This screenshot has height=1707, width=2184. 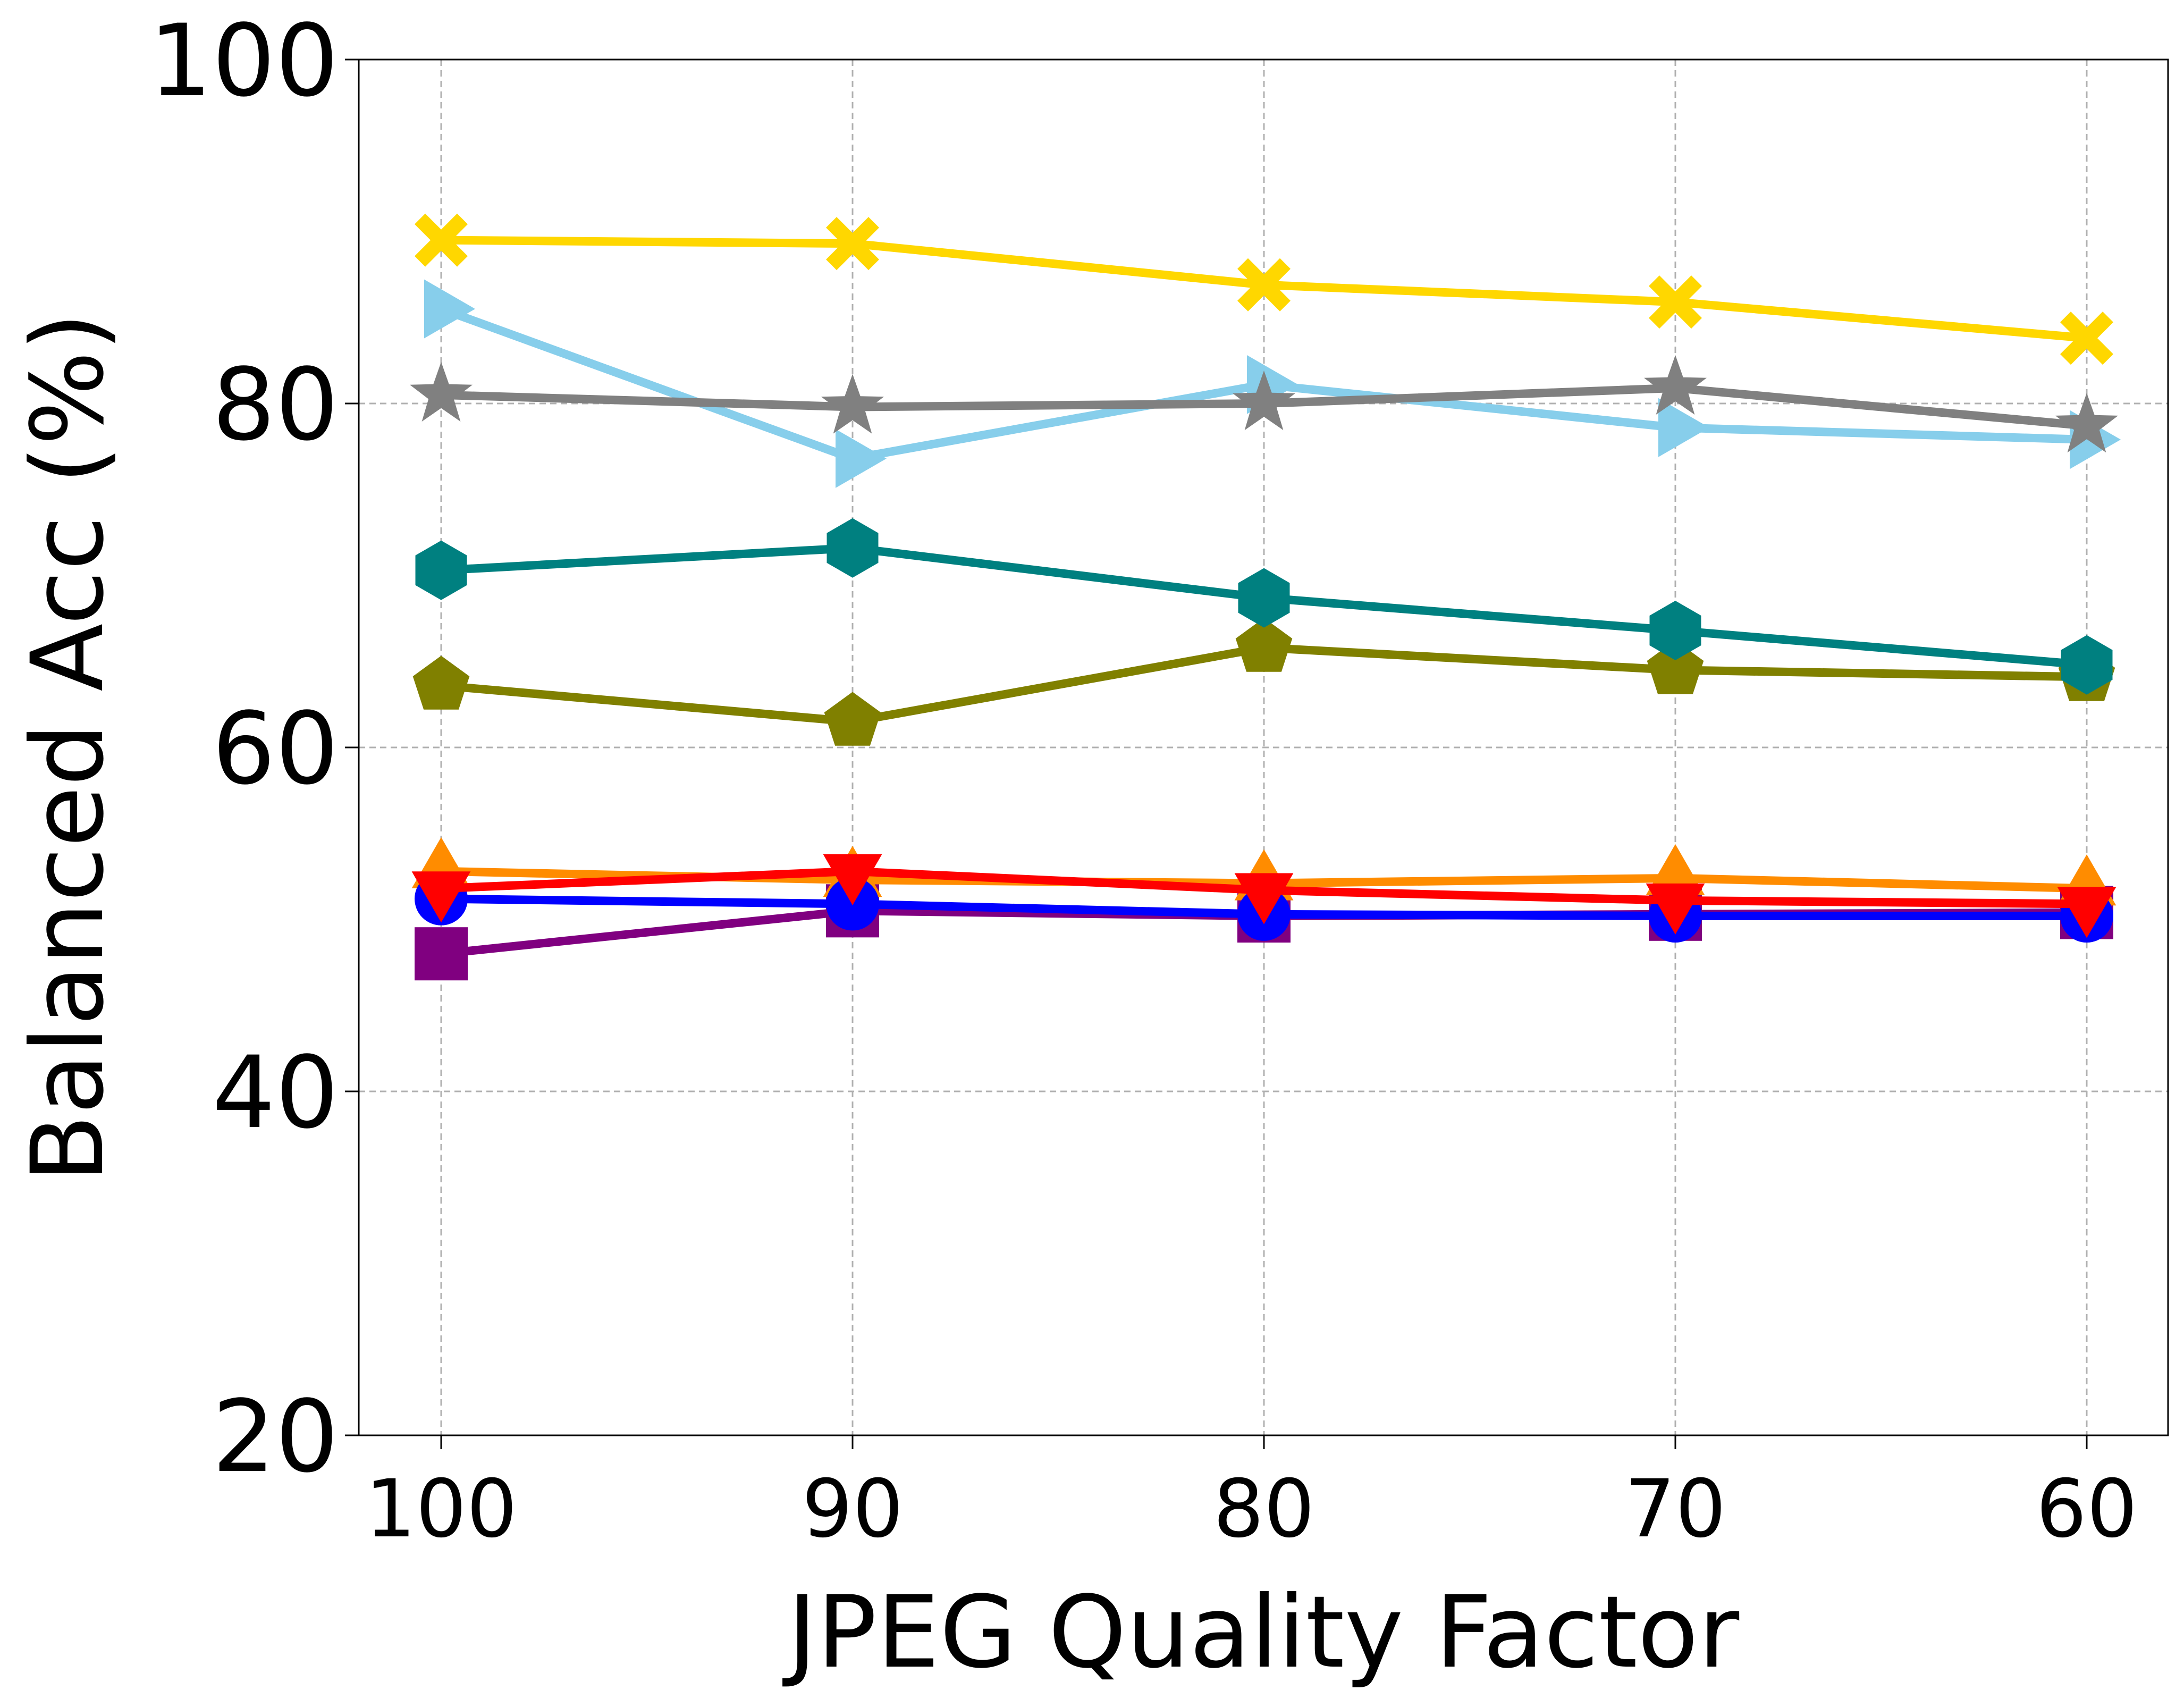 What do you see at coordinates (275, 1093) in the screenshot?
I see `y-tick-label: 40` at bounding box center [275, 1093].